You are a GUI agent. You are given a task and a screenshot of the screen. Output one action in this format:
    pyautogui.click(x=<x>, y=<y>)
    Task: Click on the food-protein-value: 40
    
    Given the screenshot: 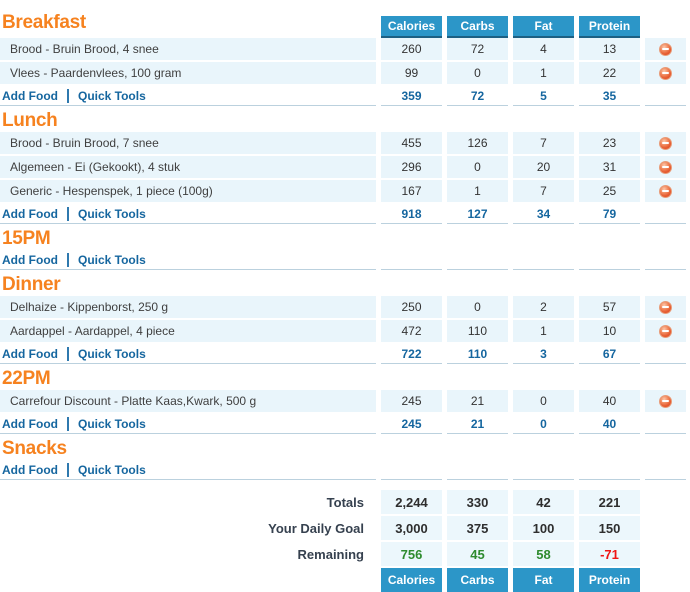 What is the action you would take?
    pyautogui.click(x=609, y=401)
    